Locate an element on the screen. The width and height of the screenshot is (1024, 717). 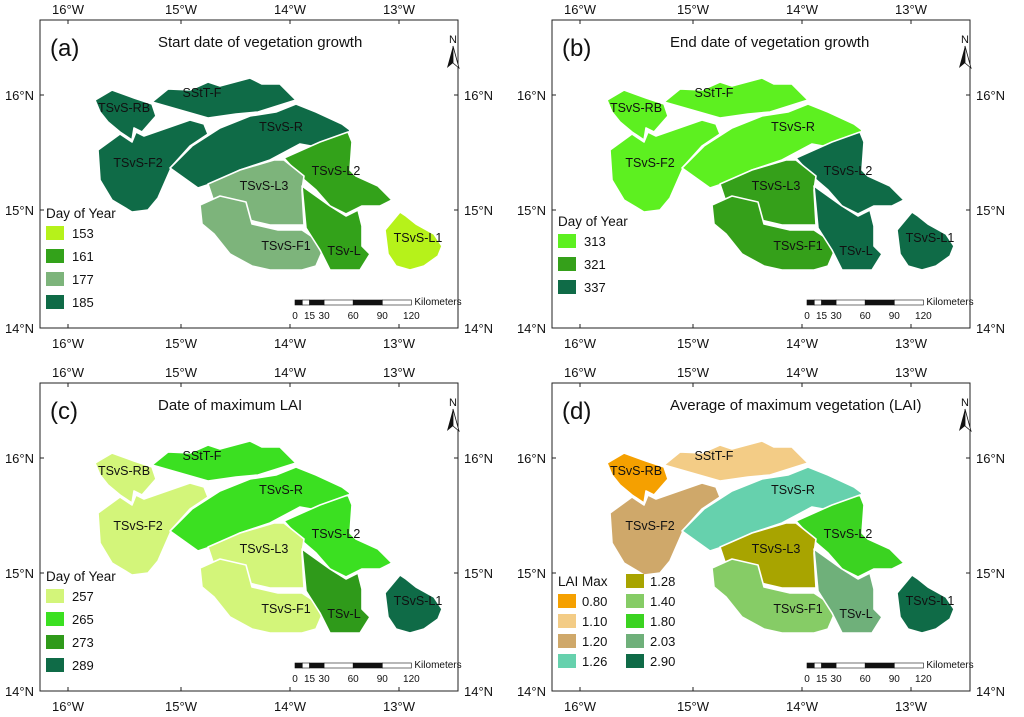
zone-label: TSvS-L3 is located at coordinates (776, 186).